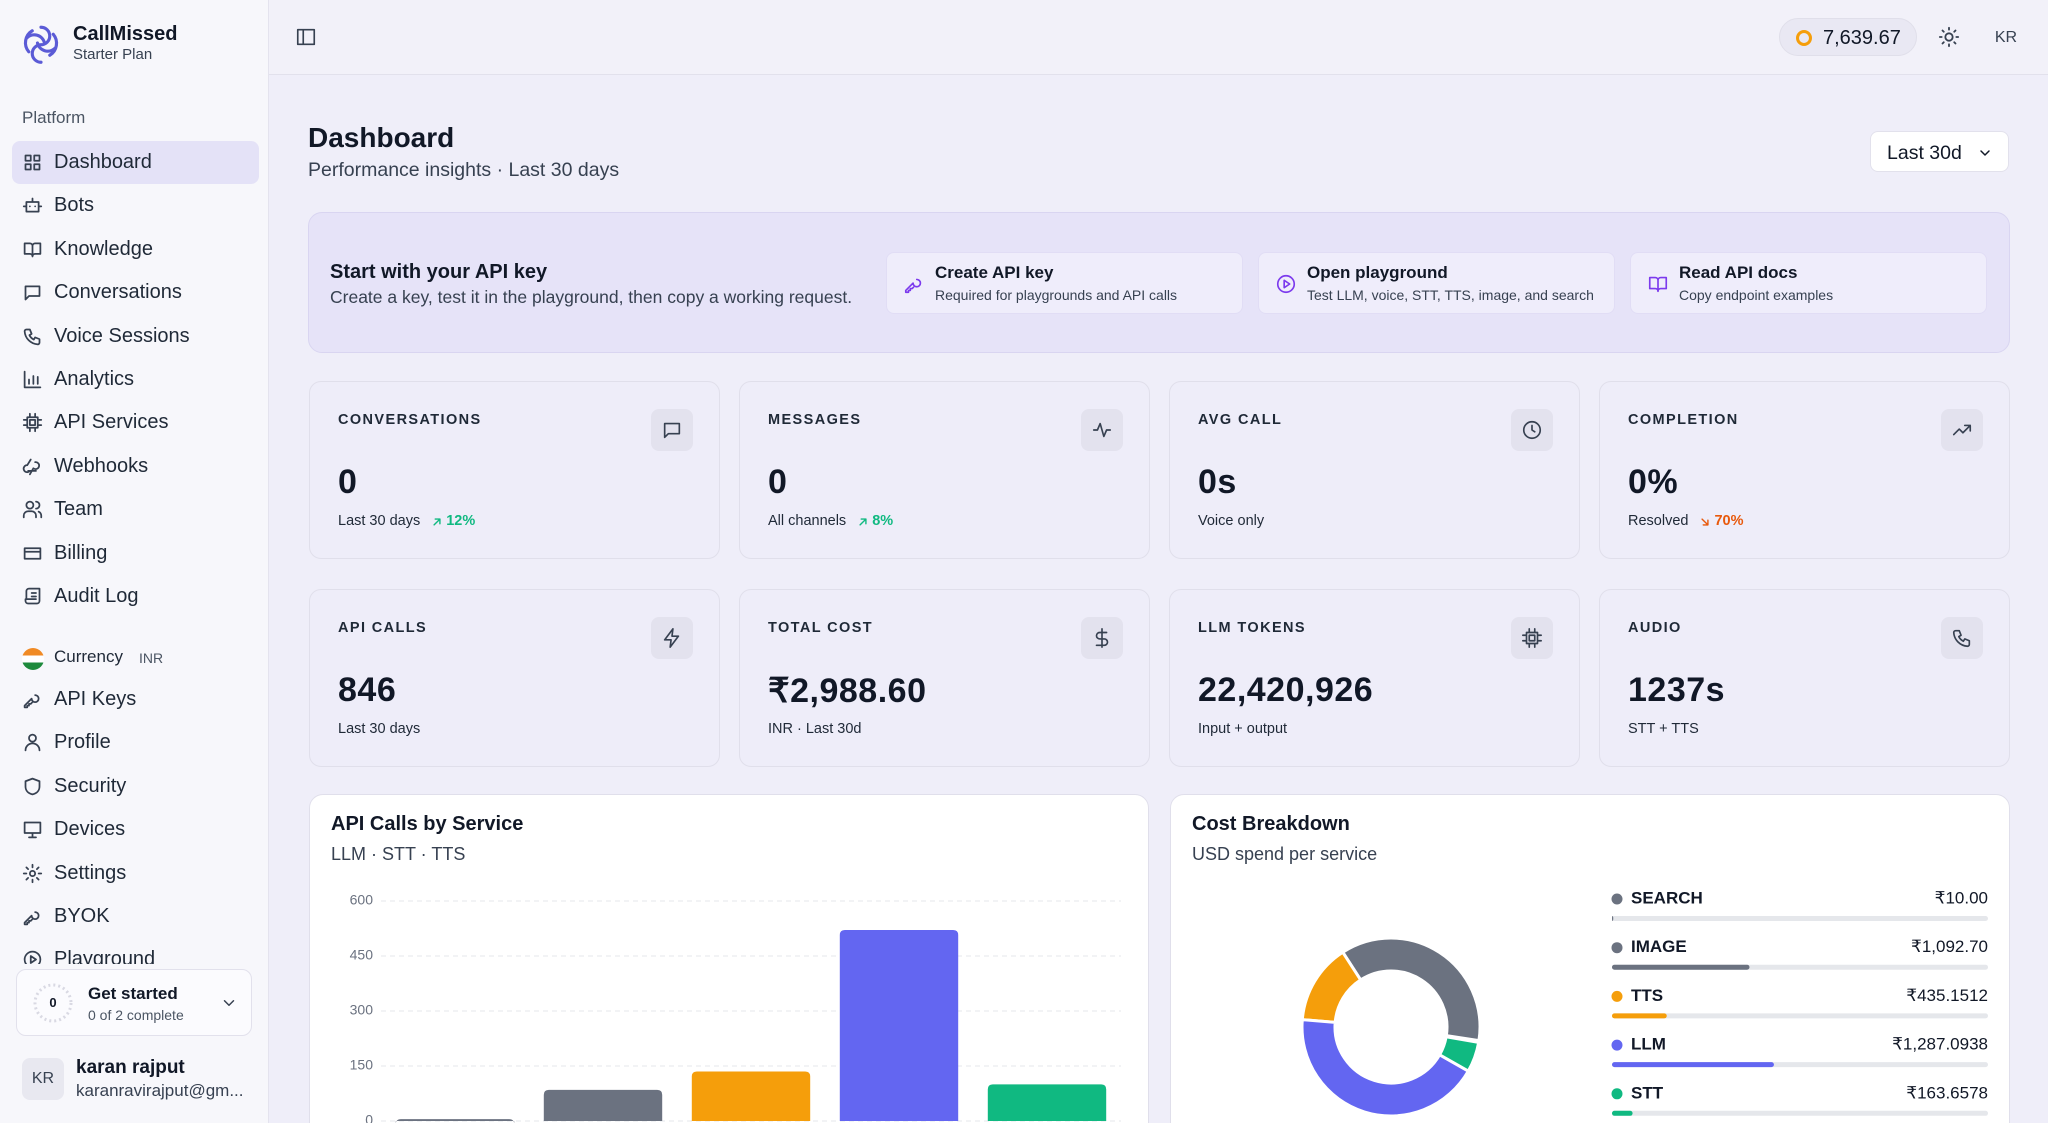 Image resolution: width=2048 pixels, height=1123 pixels. I want to click on nav-item: Audit Log, so click(135, 596).